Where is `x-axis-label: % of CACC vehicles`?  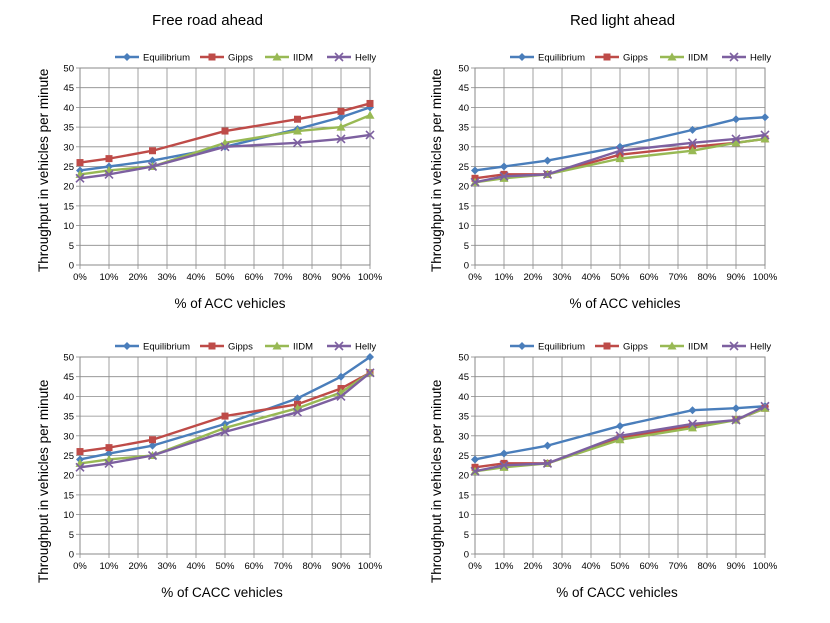 x-axis-label: % of CACC vehicles is located at coordinates (222, 592).